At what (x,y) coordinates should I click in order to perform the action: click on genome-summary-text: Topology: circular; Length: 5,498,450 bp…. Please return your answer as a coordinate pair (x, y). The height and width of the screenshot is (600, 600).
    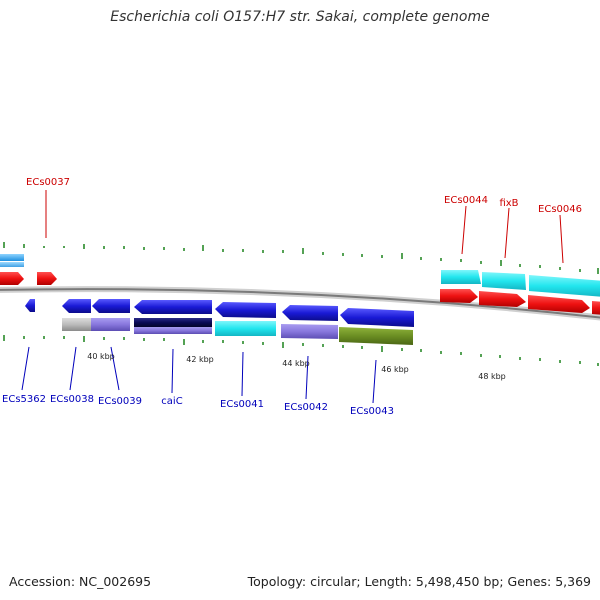
    Looking at the image, I should click on (419, 581).